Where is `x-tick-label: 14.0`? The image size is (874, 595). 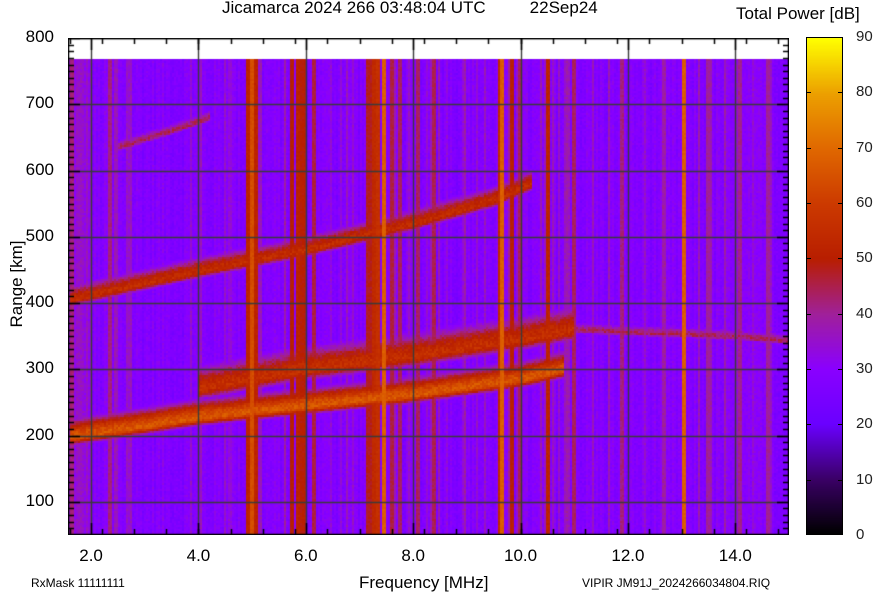
x-tick-label: 14.0 is located at coordinates (735, 555).